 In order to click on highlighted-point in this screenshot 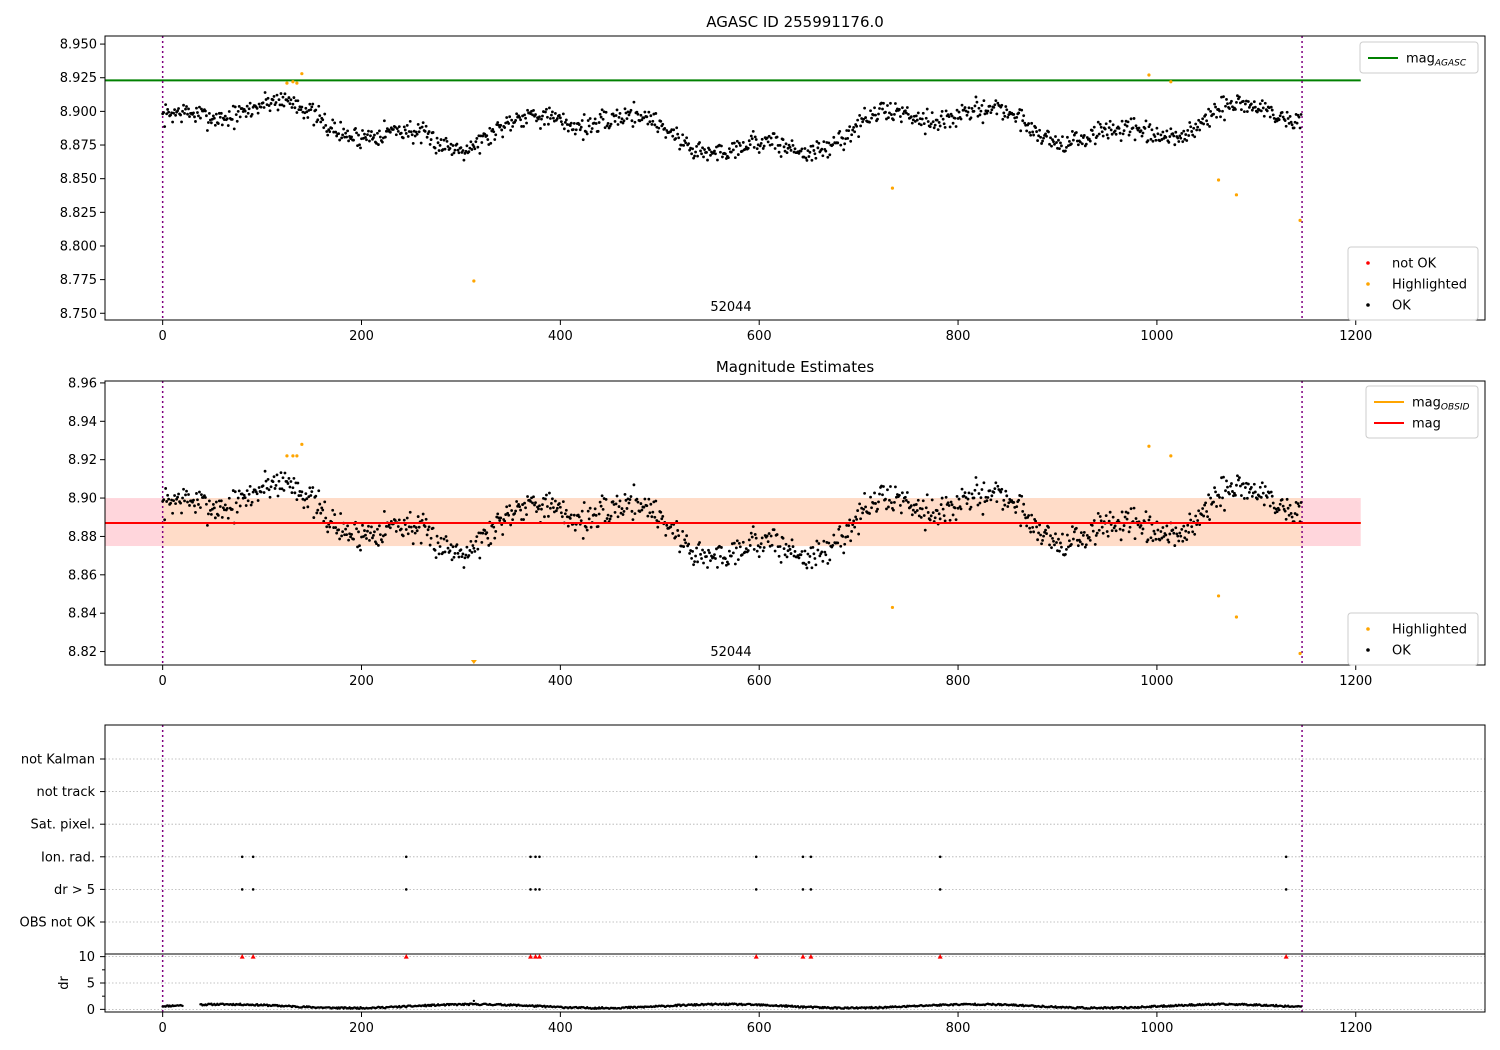, I will do `click(1171, 82)`.